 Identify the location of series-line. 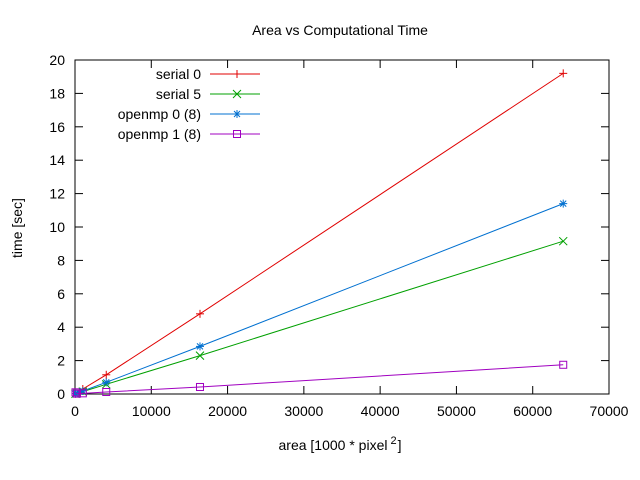
(319, 379).